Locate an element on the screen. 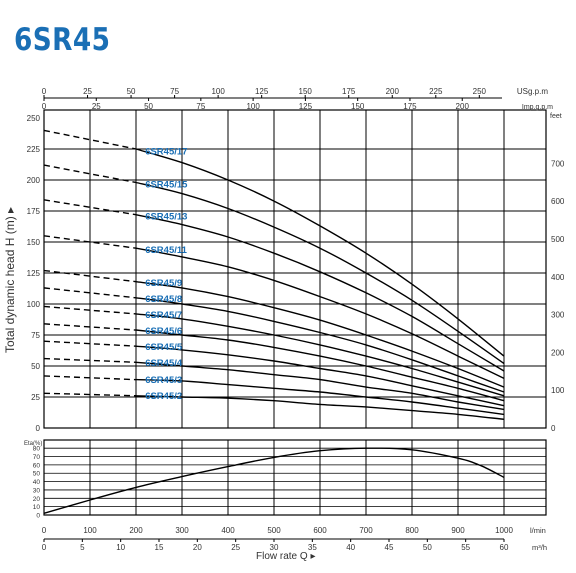 This screenshot has width=576, height=573. lmin-tick-label: 200 is located at coordinates (136, 530).